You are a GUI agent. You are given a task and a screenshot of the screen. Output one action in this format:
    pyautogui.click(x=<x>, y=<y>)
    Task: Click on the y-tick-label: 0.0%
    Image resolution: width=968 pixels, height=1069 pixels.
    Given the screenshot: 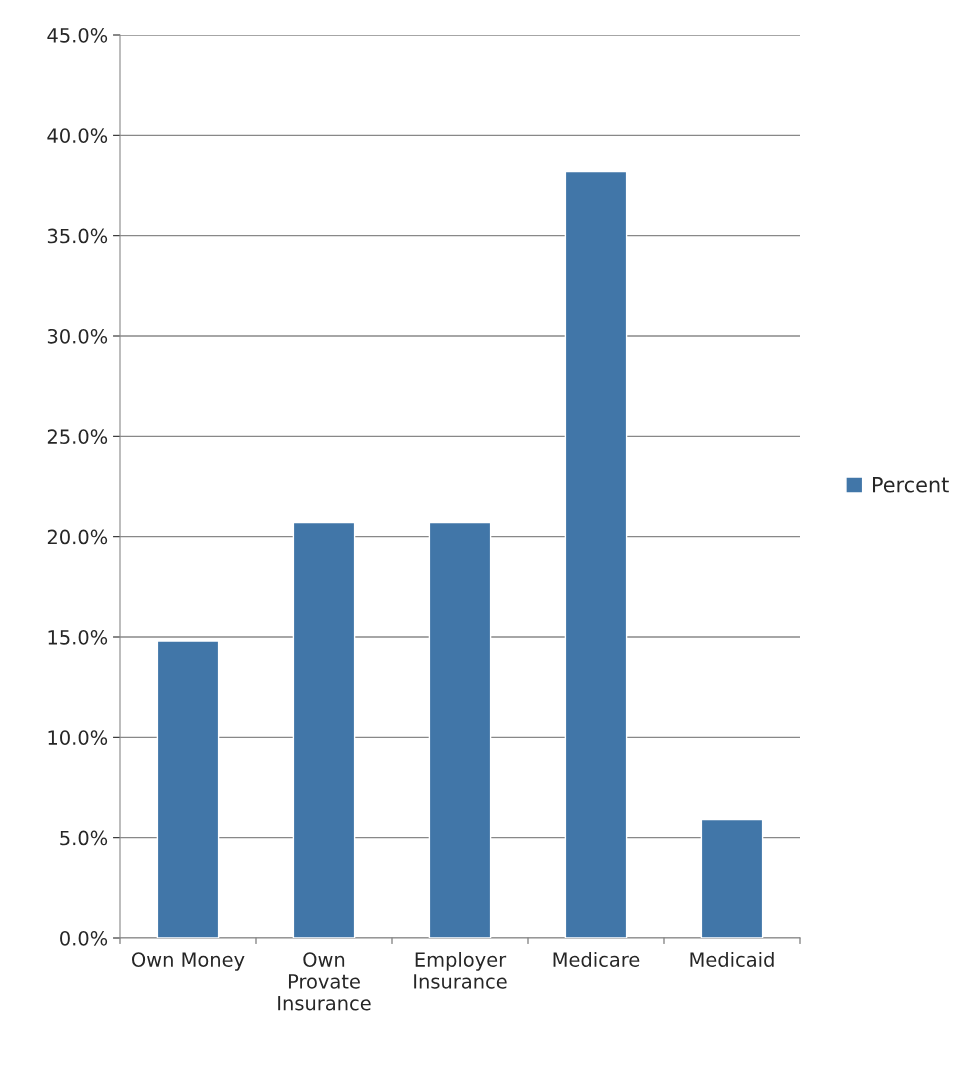 What is the action you would take?
    pyautogui.click(x=84, y=938)
    